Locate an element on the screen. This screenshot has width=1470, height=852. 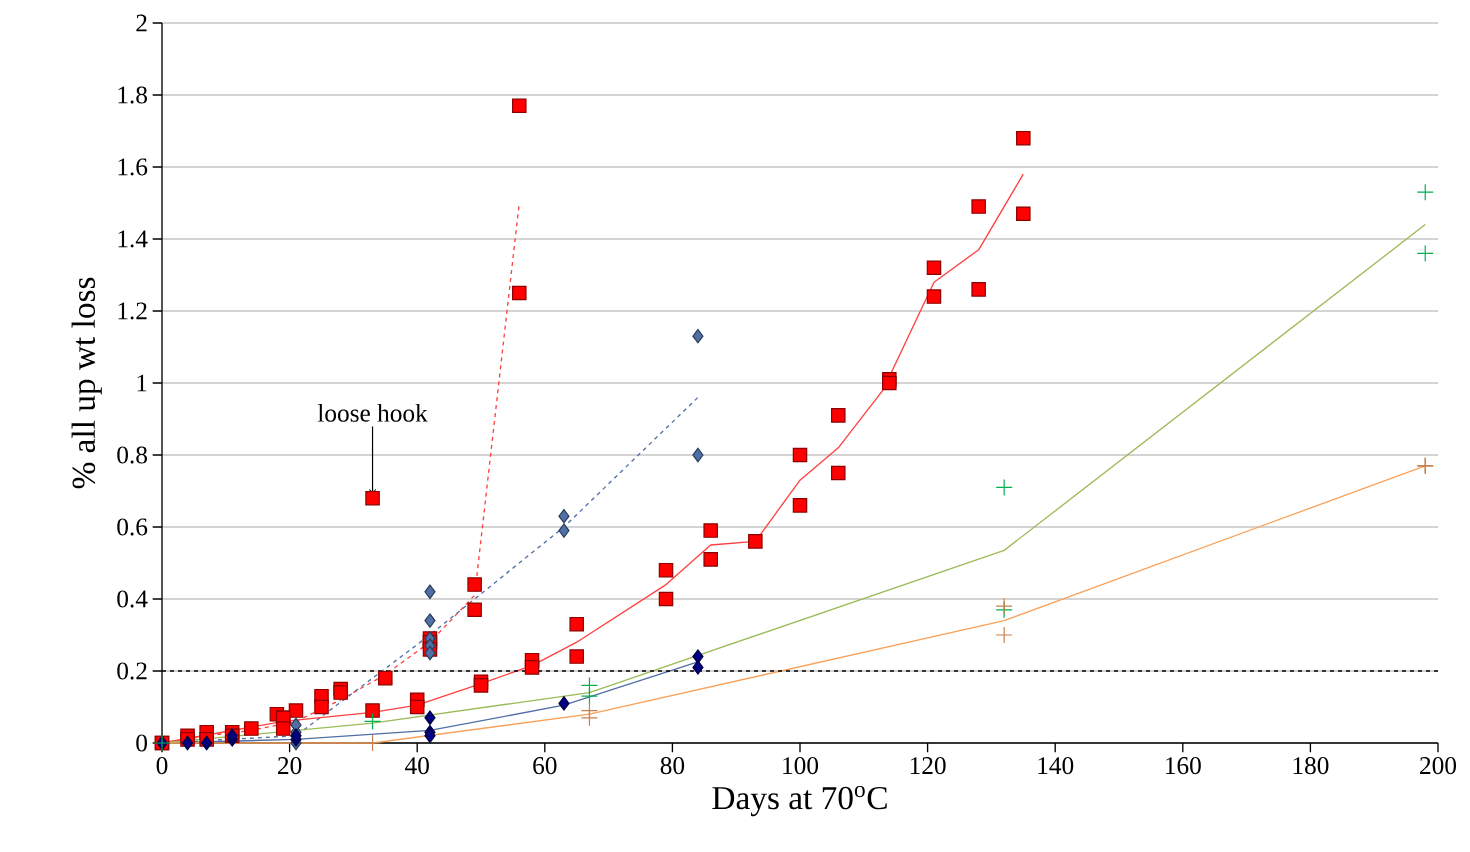
y-tick-label: 1.6 is located at coordinates (133, 167).